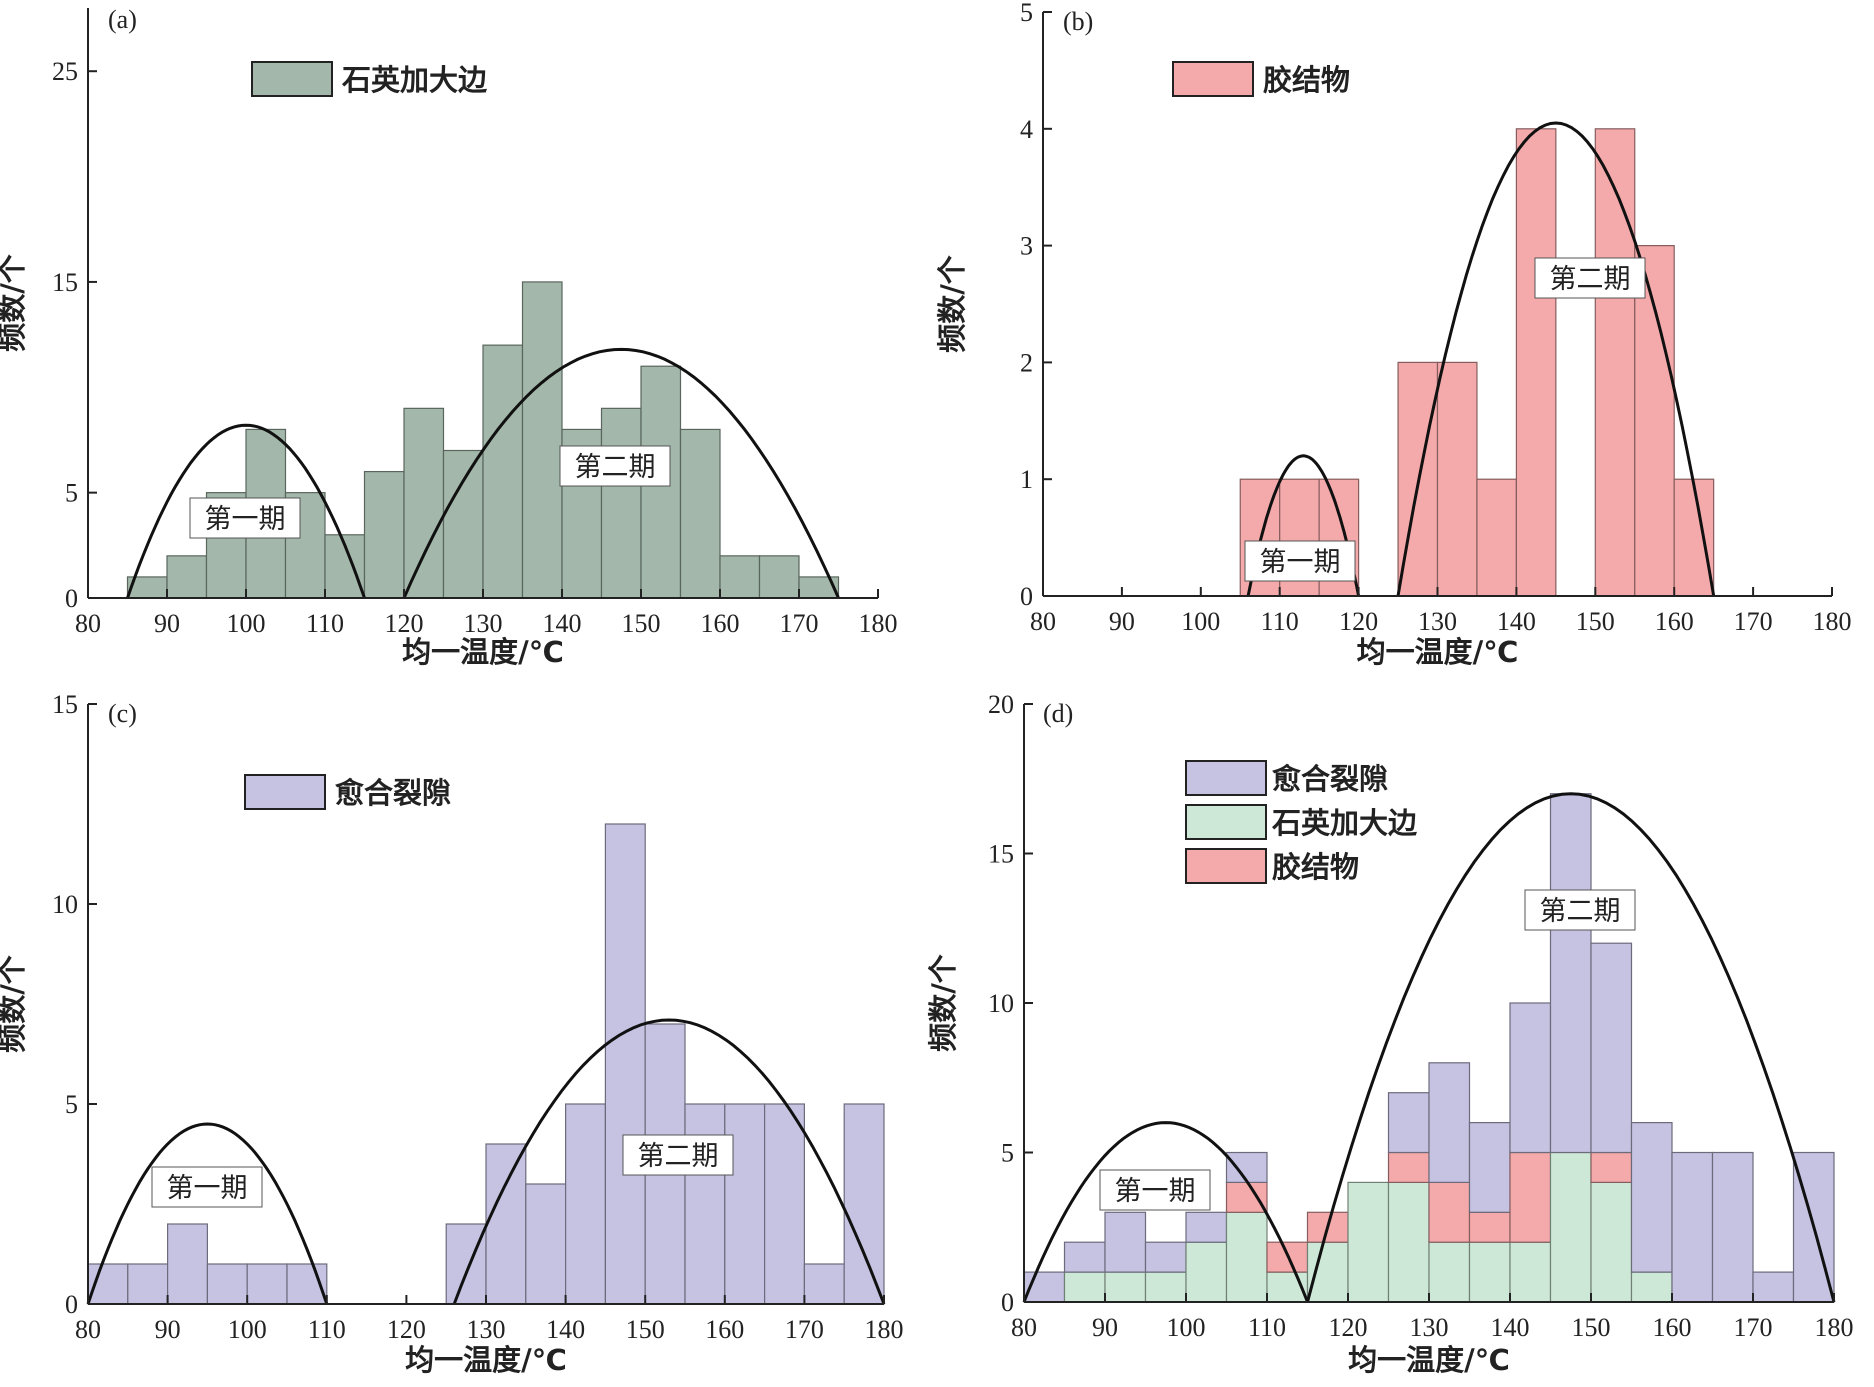  I want to click on y-tick-label: 5, so click(1026, 13).